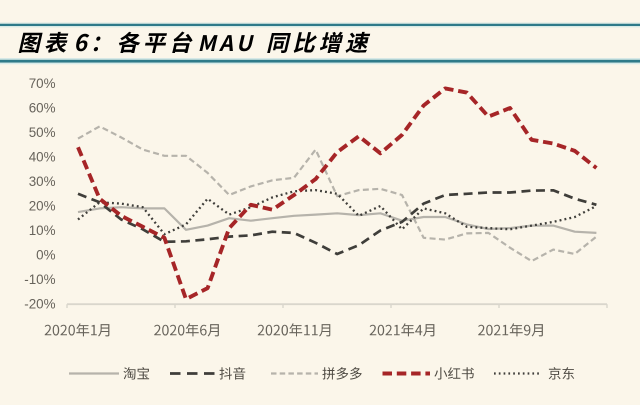 This screenshot has width=640, height=405. What do you see at coordinates (42, 132) in the screenshot?
I see `svg-text: 50%` at bounding box center [42, 132].